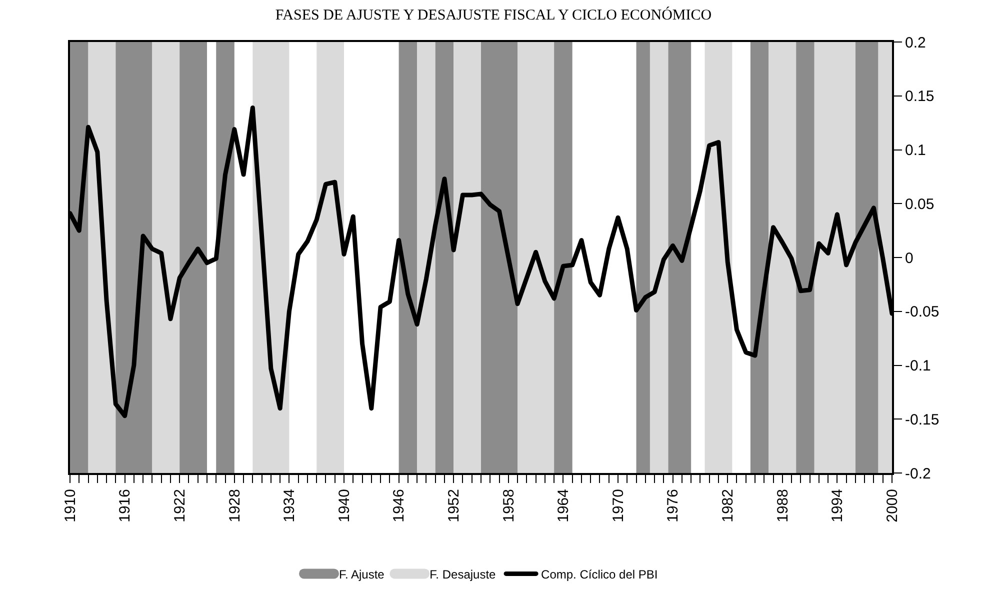  What do you see at coordinates (179, 505) in the screenshot?
I see `x-tick-label: 1922` at bounding box center [179, 505].